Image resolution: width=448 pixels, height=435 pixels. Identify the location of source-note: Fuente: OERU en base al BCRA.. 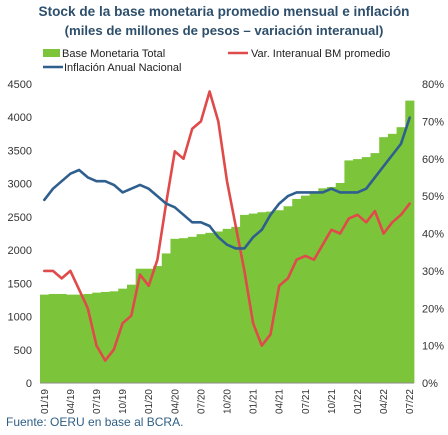
(95, 422).